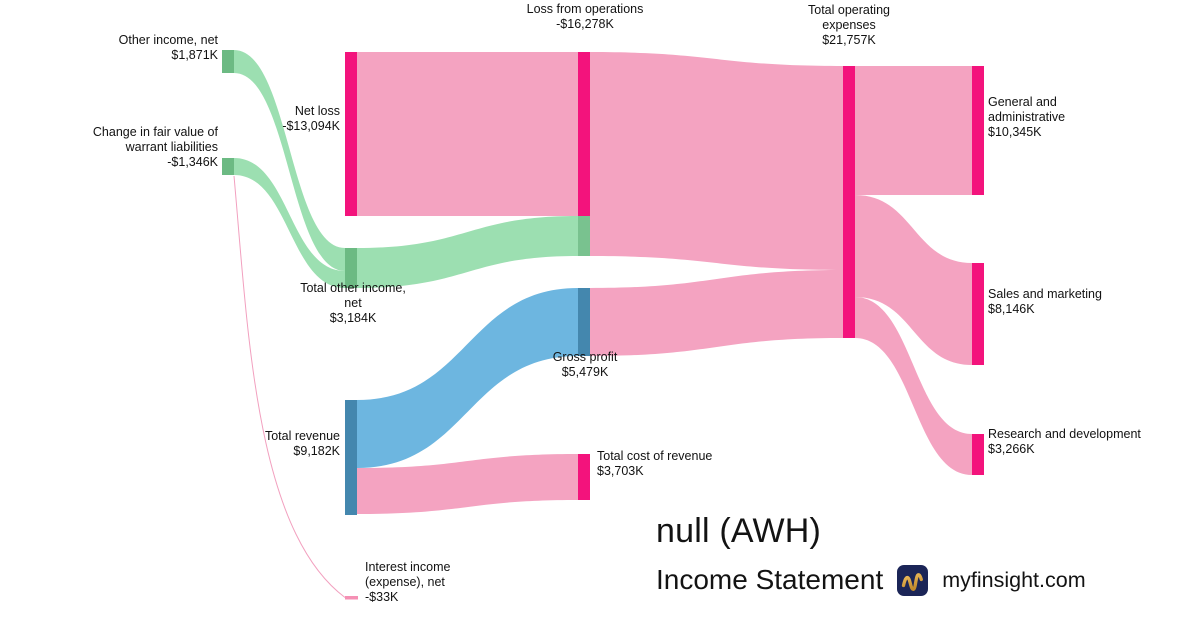 The height and width of the screenshot is (630, 1200). Describe the element at coordinates (716, 161) in the screenshot. I see `flow-loss-from-operations-to-total-operating-expenses` at that location.